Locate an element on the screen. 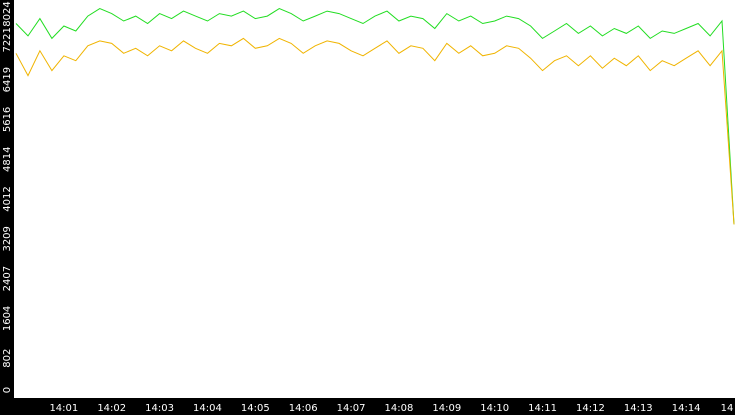 The height and width of the screenshot is (415, 735). x-tick-label: 14:13 is located at coordinates (638, 408).